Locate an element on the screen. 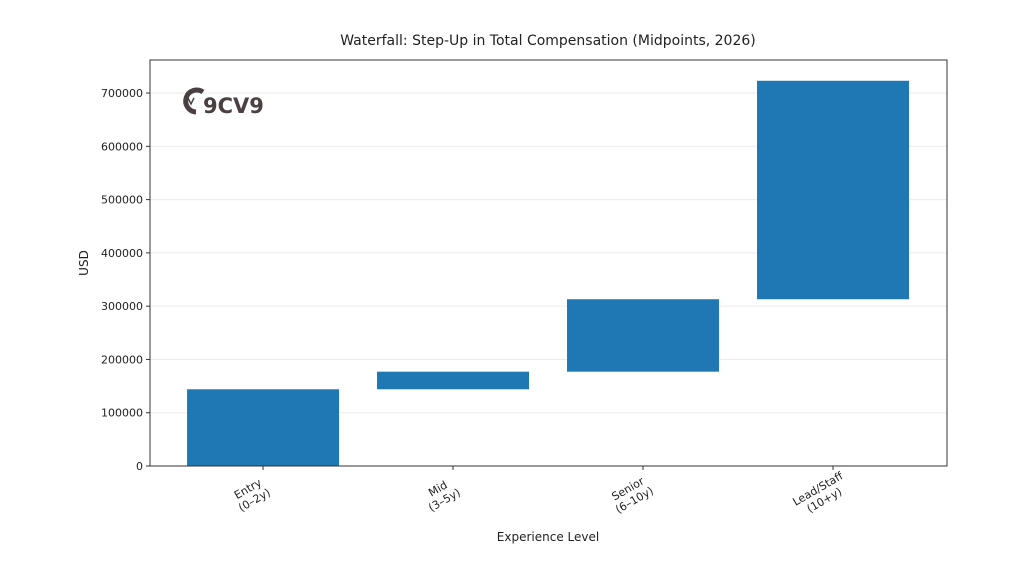 The width and height of the screenshot is (1024, 580). logo-ring-icon is located at coordinates (194, 101).